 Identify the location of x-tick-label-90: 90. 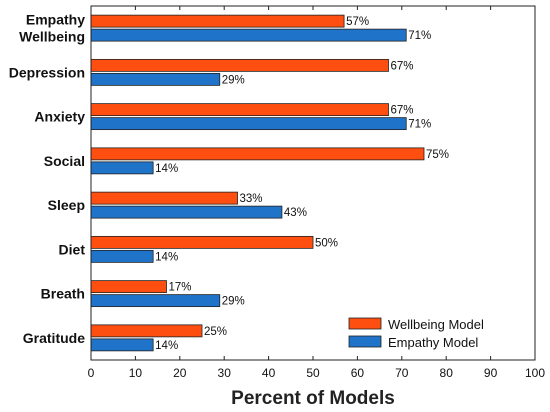
(491, 373).